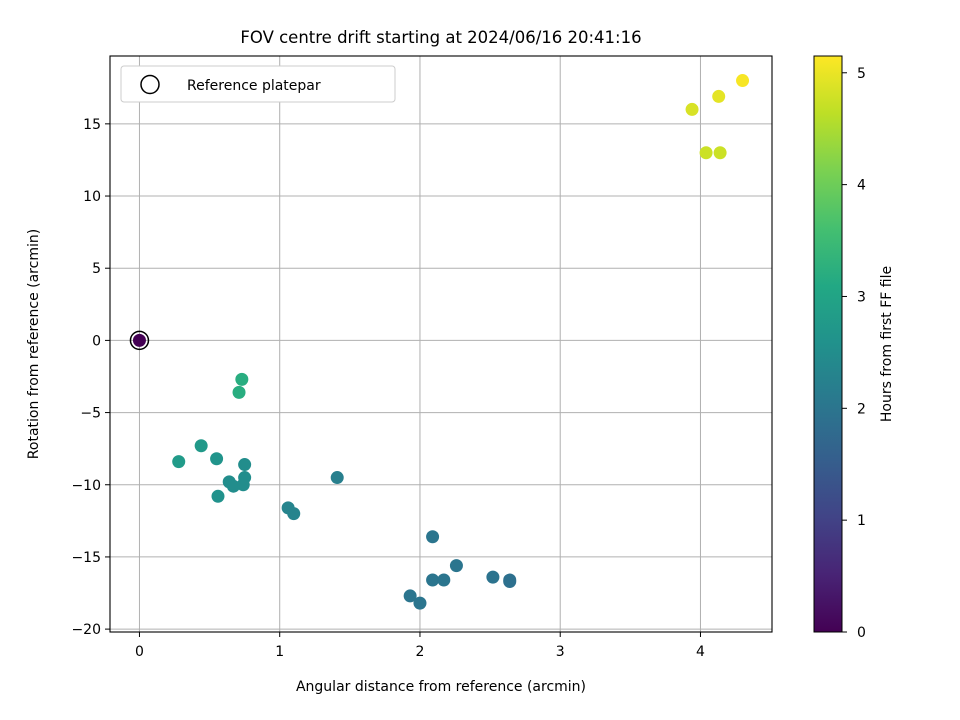 Image resolution: width=960 pixels, height=720 pixels. I want to click on y-tick-label: −5, so click(90, 414).